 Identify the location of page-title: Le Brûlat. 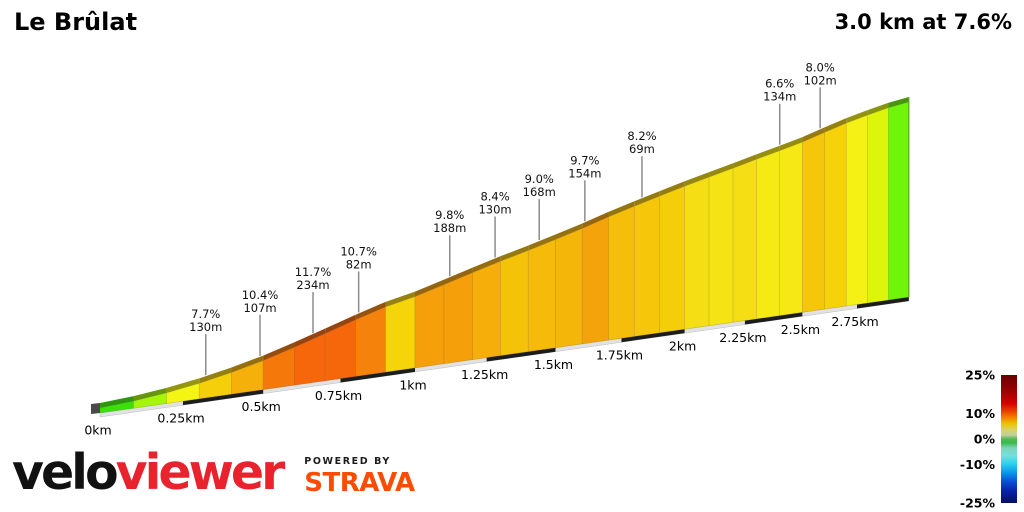
(76, 22).